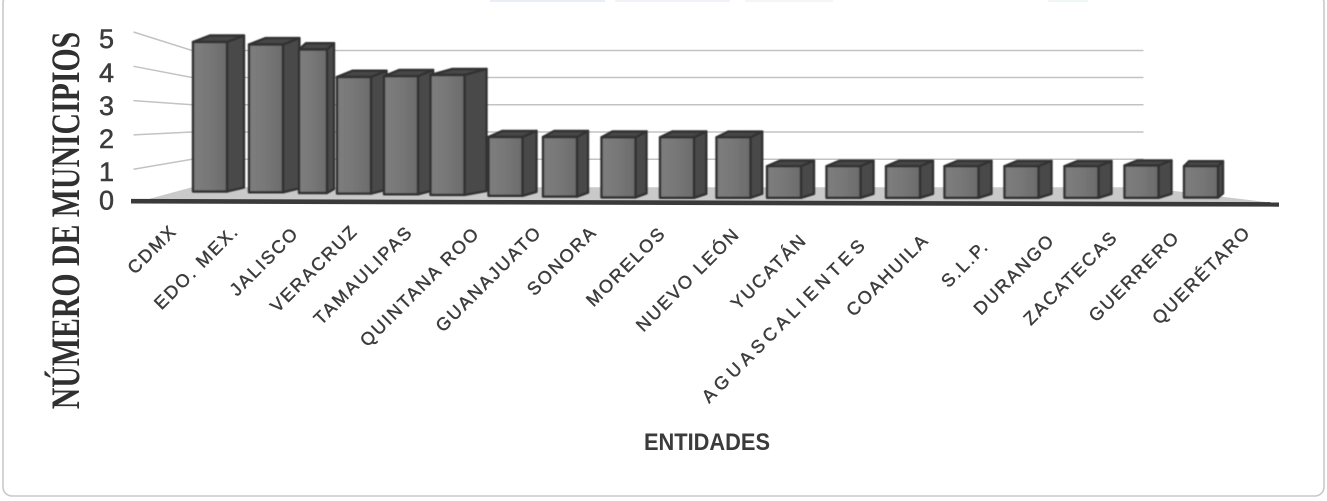  What do you see at coordinates (106, 139) in the screenshot?
I see `svg-text: 2` at bounding box center [106, 139].